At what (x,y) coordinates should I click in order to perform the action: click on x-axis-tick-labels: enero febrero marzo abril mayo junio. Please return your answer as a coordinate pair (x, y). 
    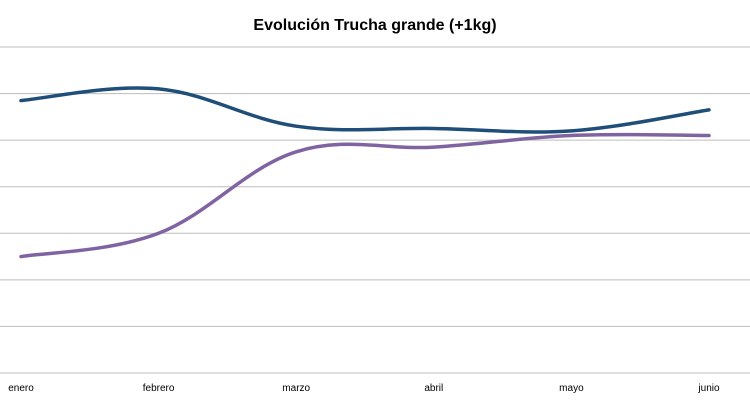
    Looking at the image, I should click on (364, 388).